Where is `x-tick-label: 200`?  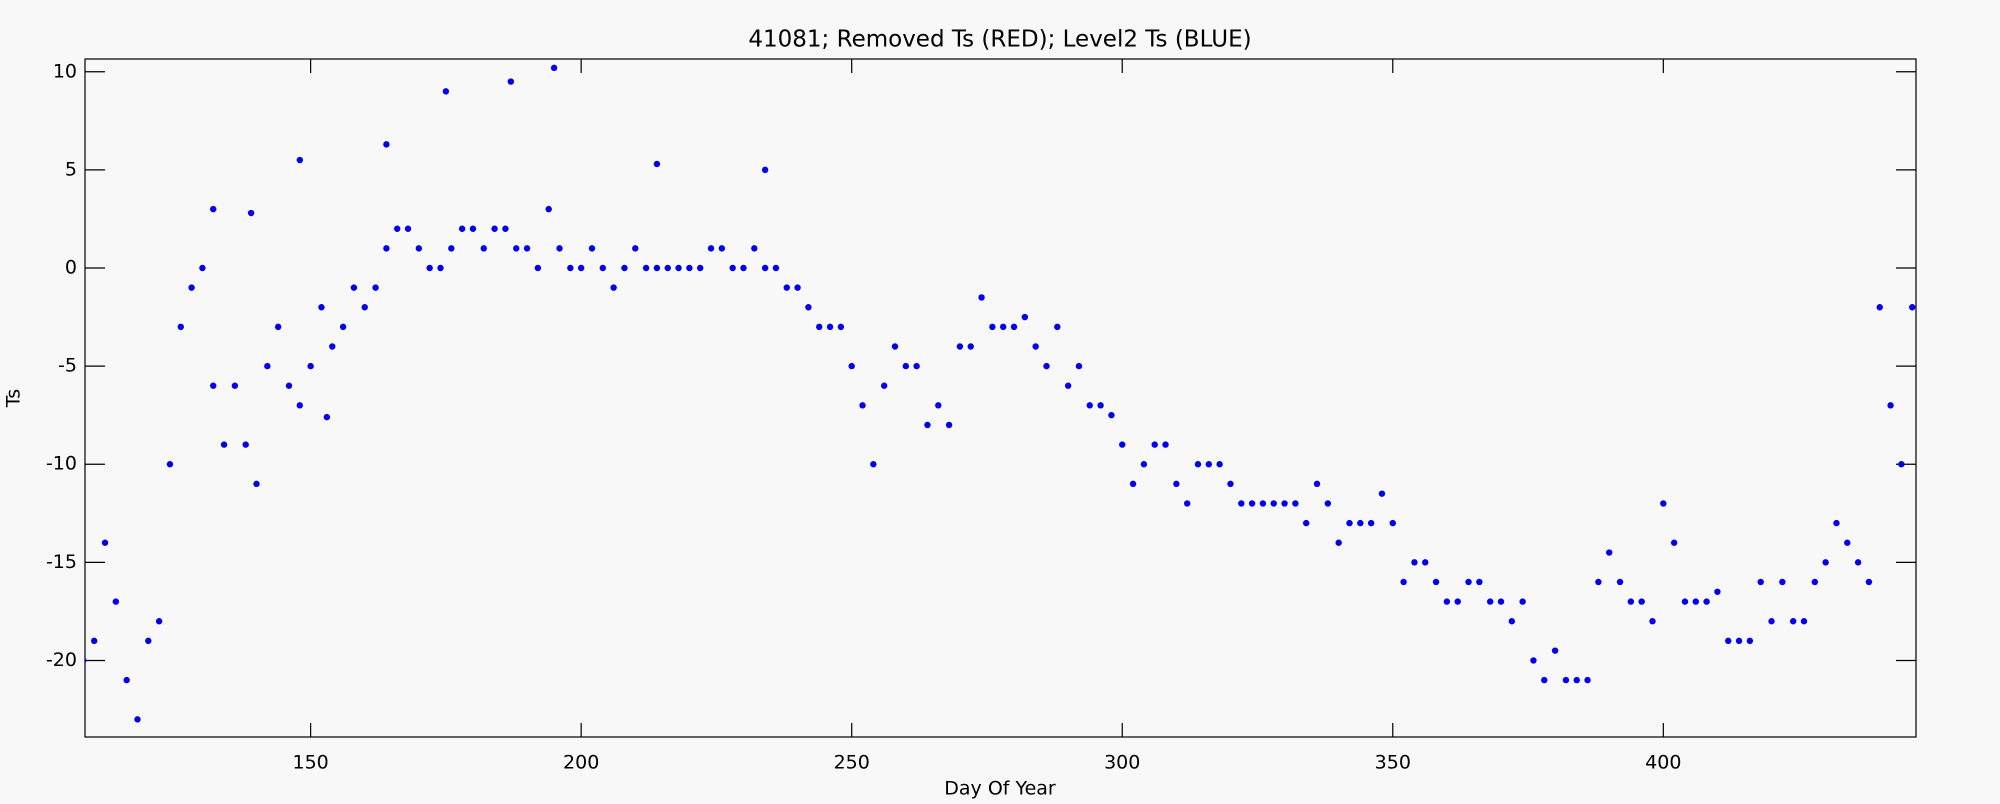 x-tick-label: 200 is located at coordinates (581, 763).